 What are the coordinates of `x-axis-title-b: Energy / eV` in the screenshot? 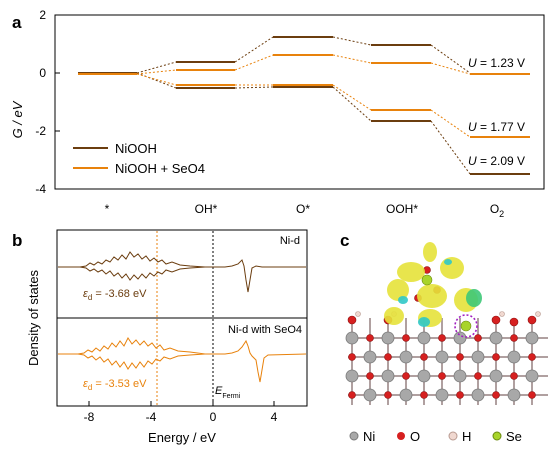 It's located at (182, 437).